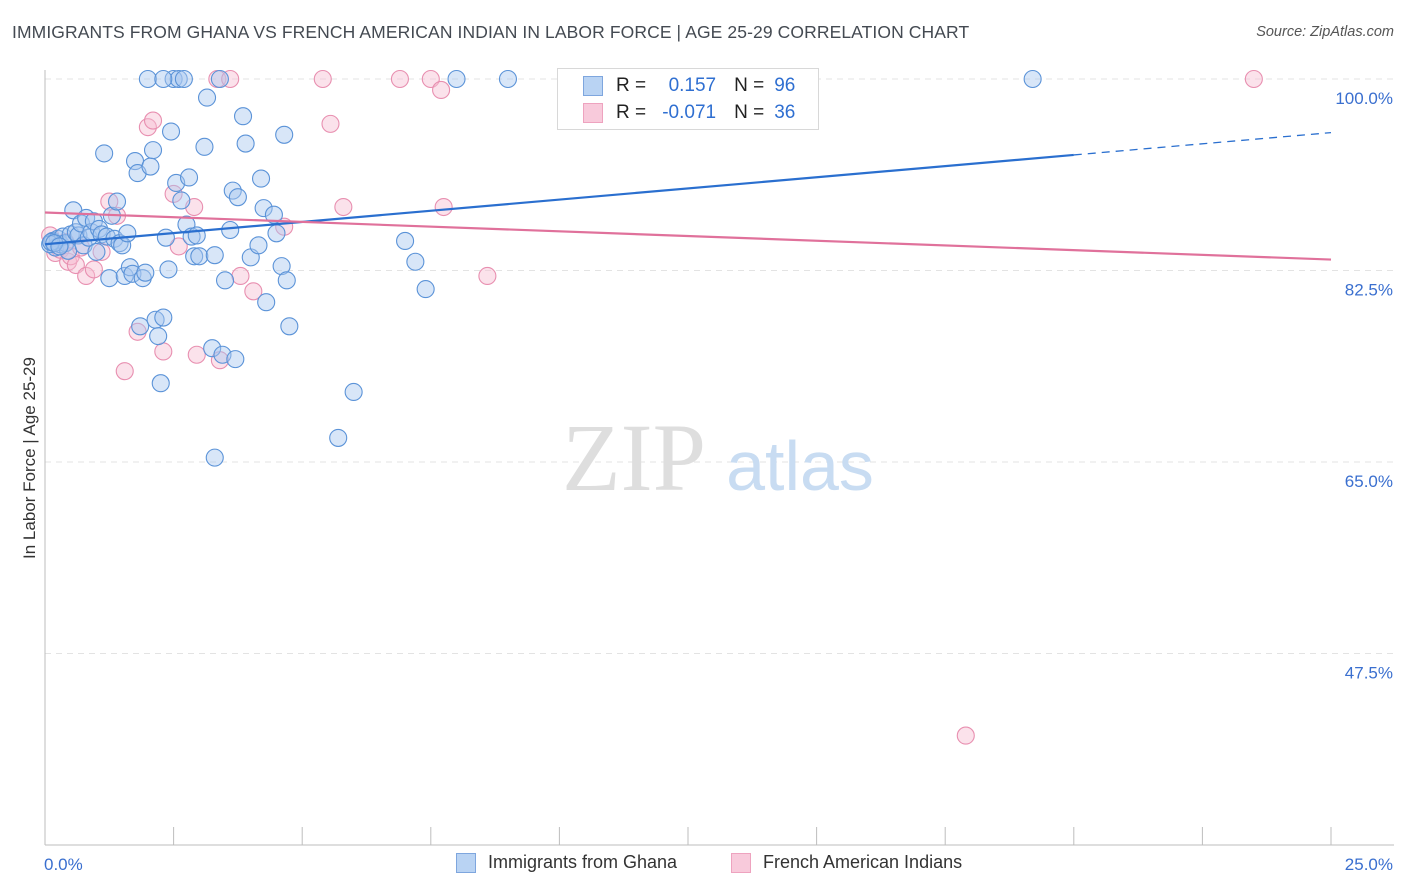 The height and width of the screenshot is (892, 1406). I want to click on watermark: ZIP atlas, so click(718, 457).